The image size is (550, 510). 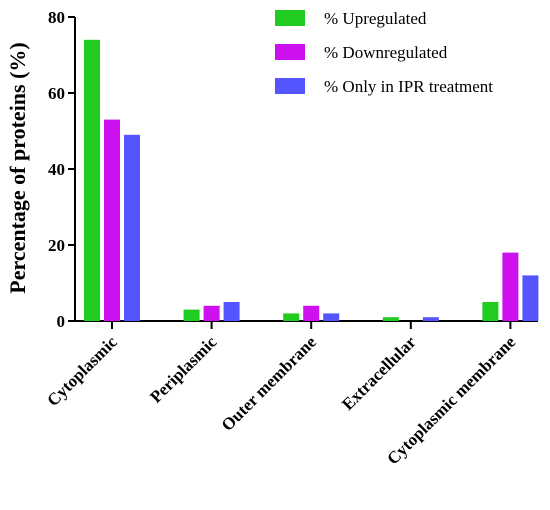 I want to click on legend-label: % Upregulated, so click(x=375, y=18).